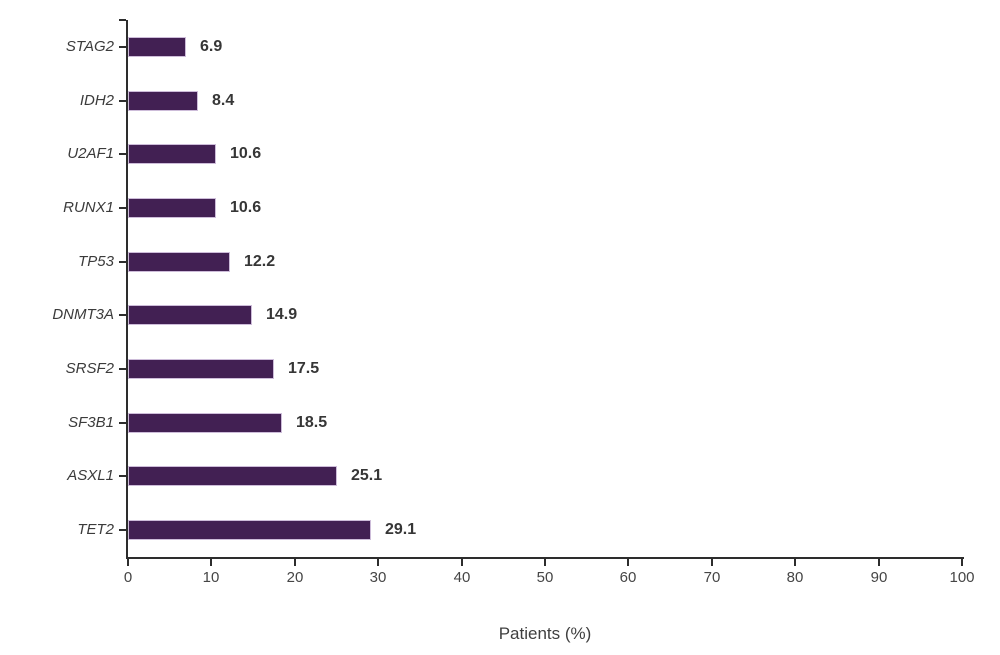 The image size is (1000, 655). What do you see at coordinates (127, 289) in the screenshot?
I see `y-axis-line` at bounding box center [127, 289].